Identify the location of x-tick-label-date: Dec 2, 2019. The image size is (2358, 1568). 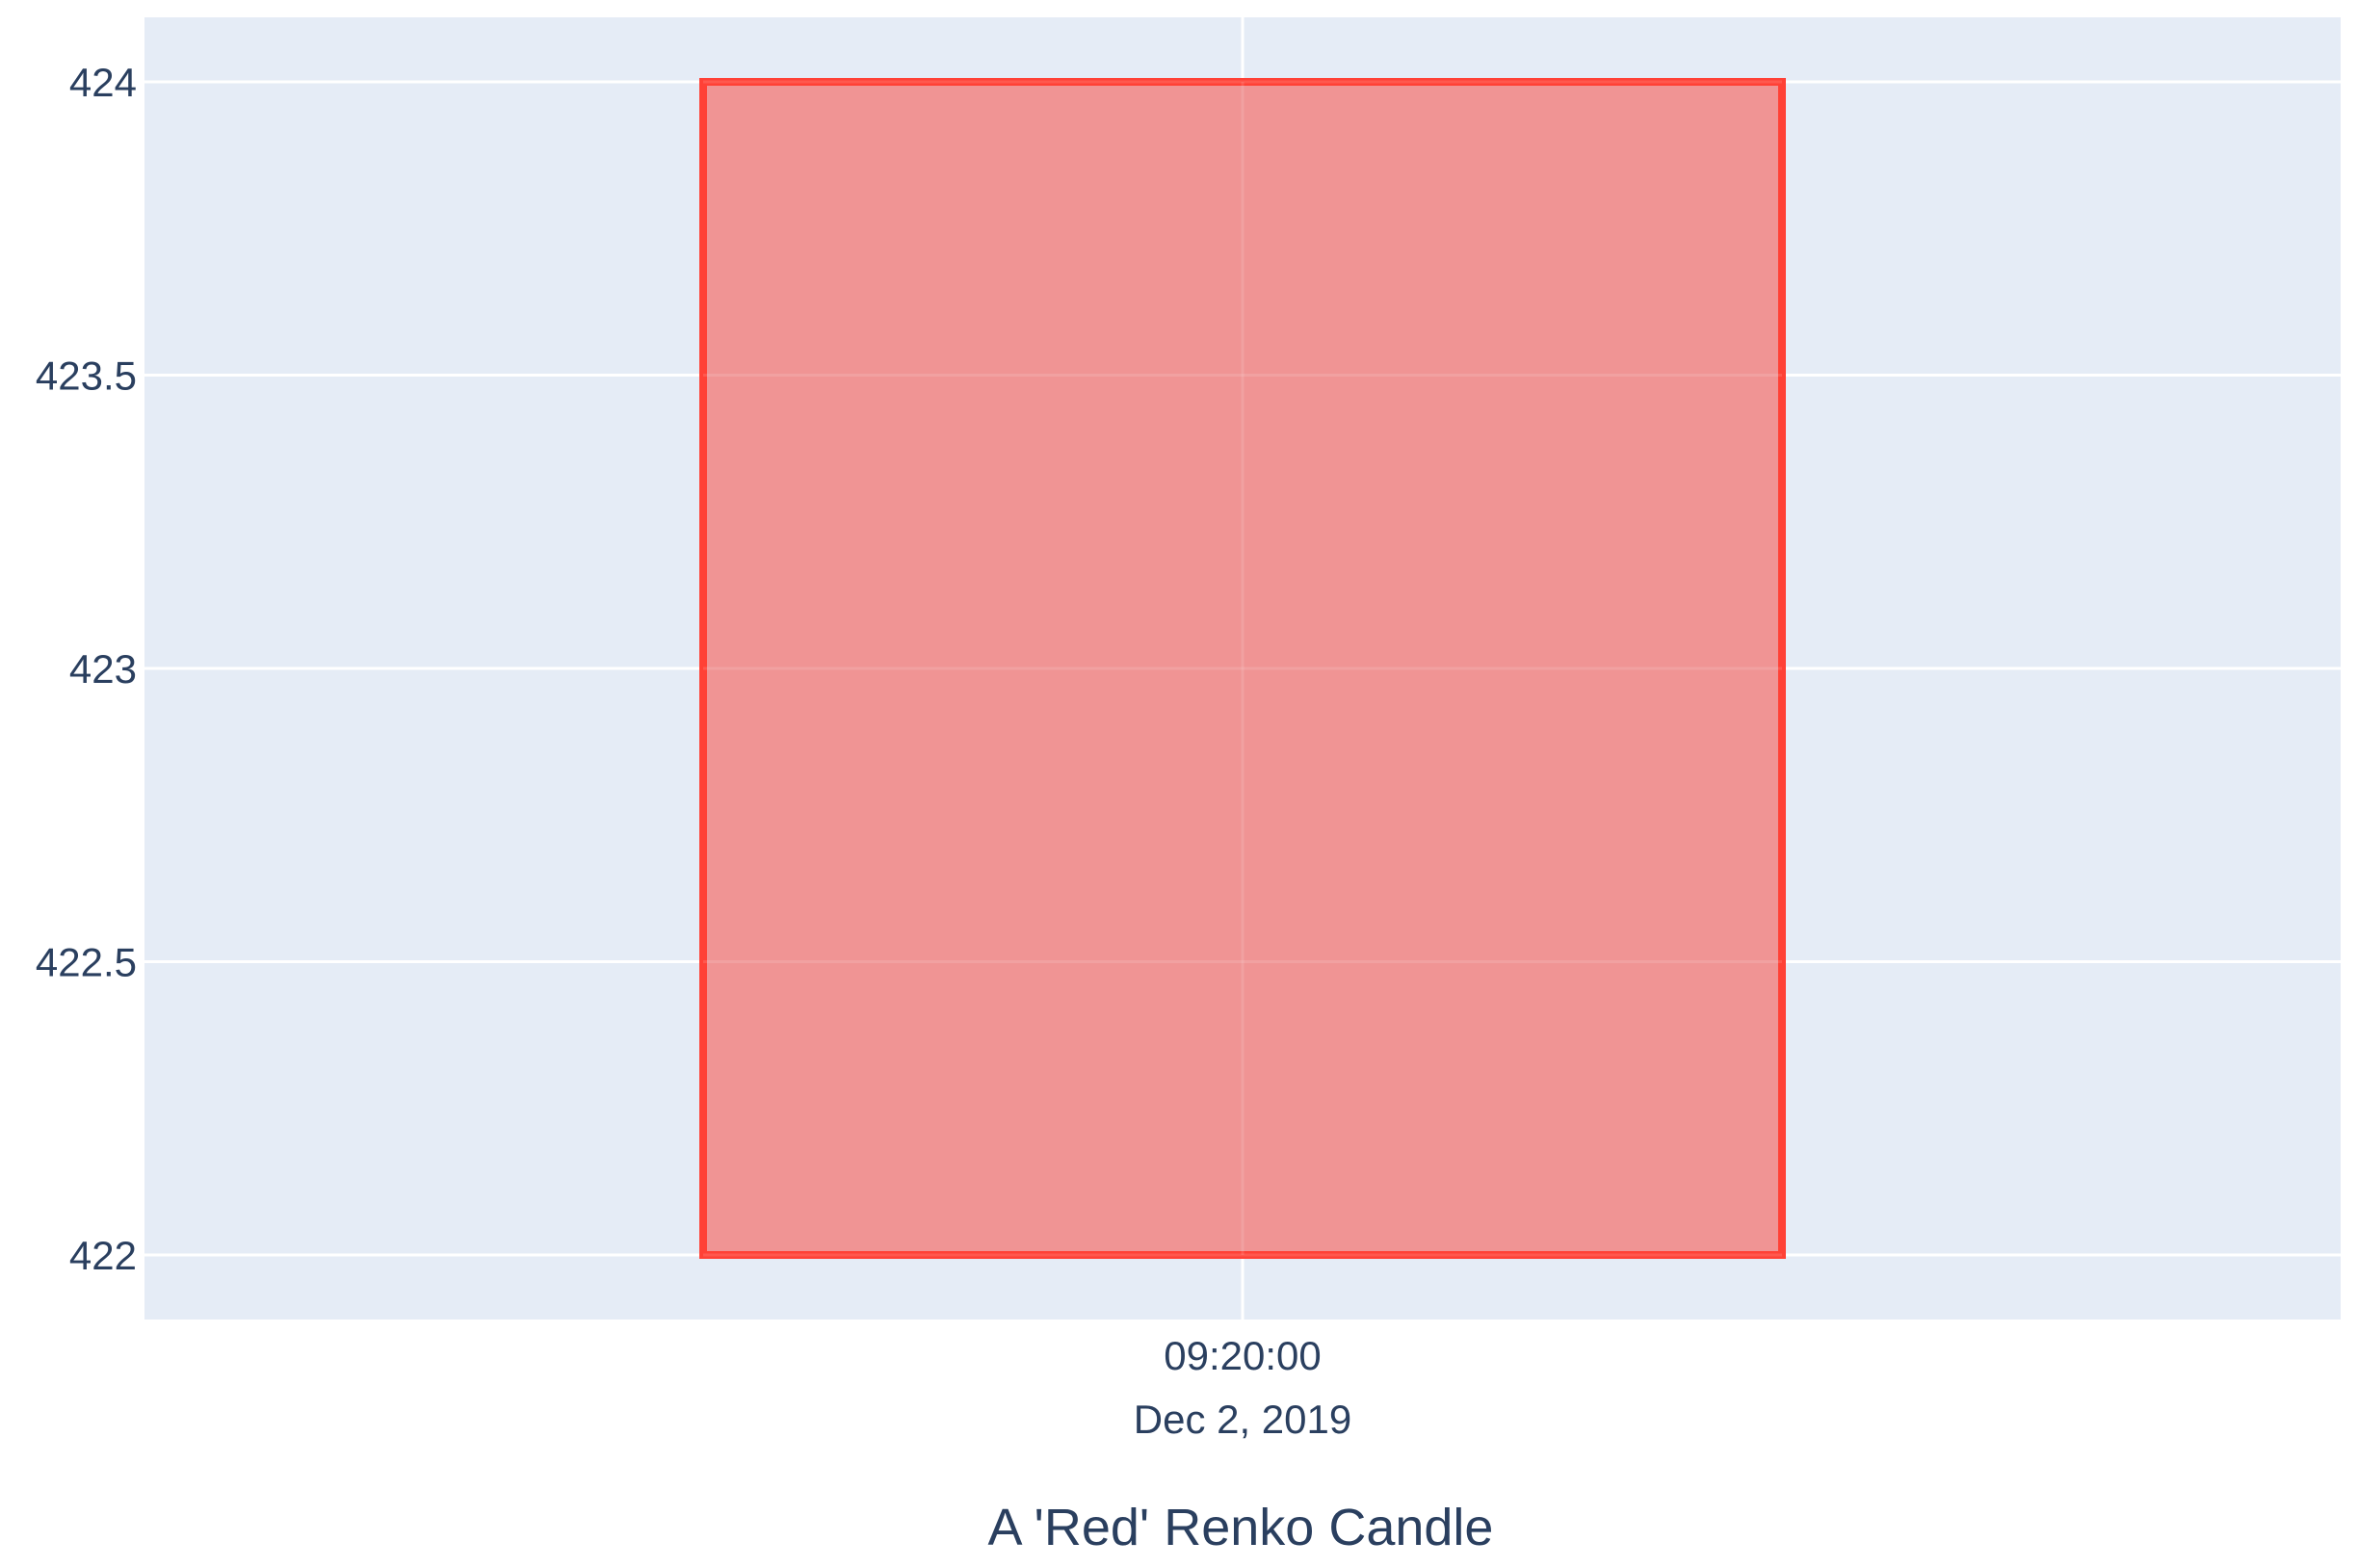
(1243, 1419).